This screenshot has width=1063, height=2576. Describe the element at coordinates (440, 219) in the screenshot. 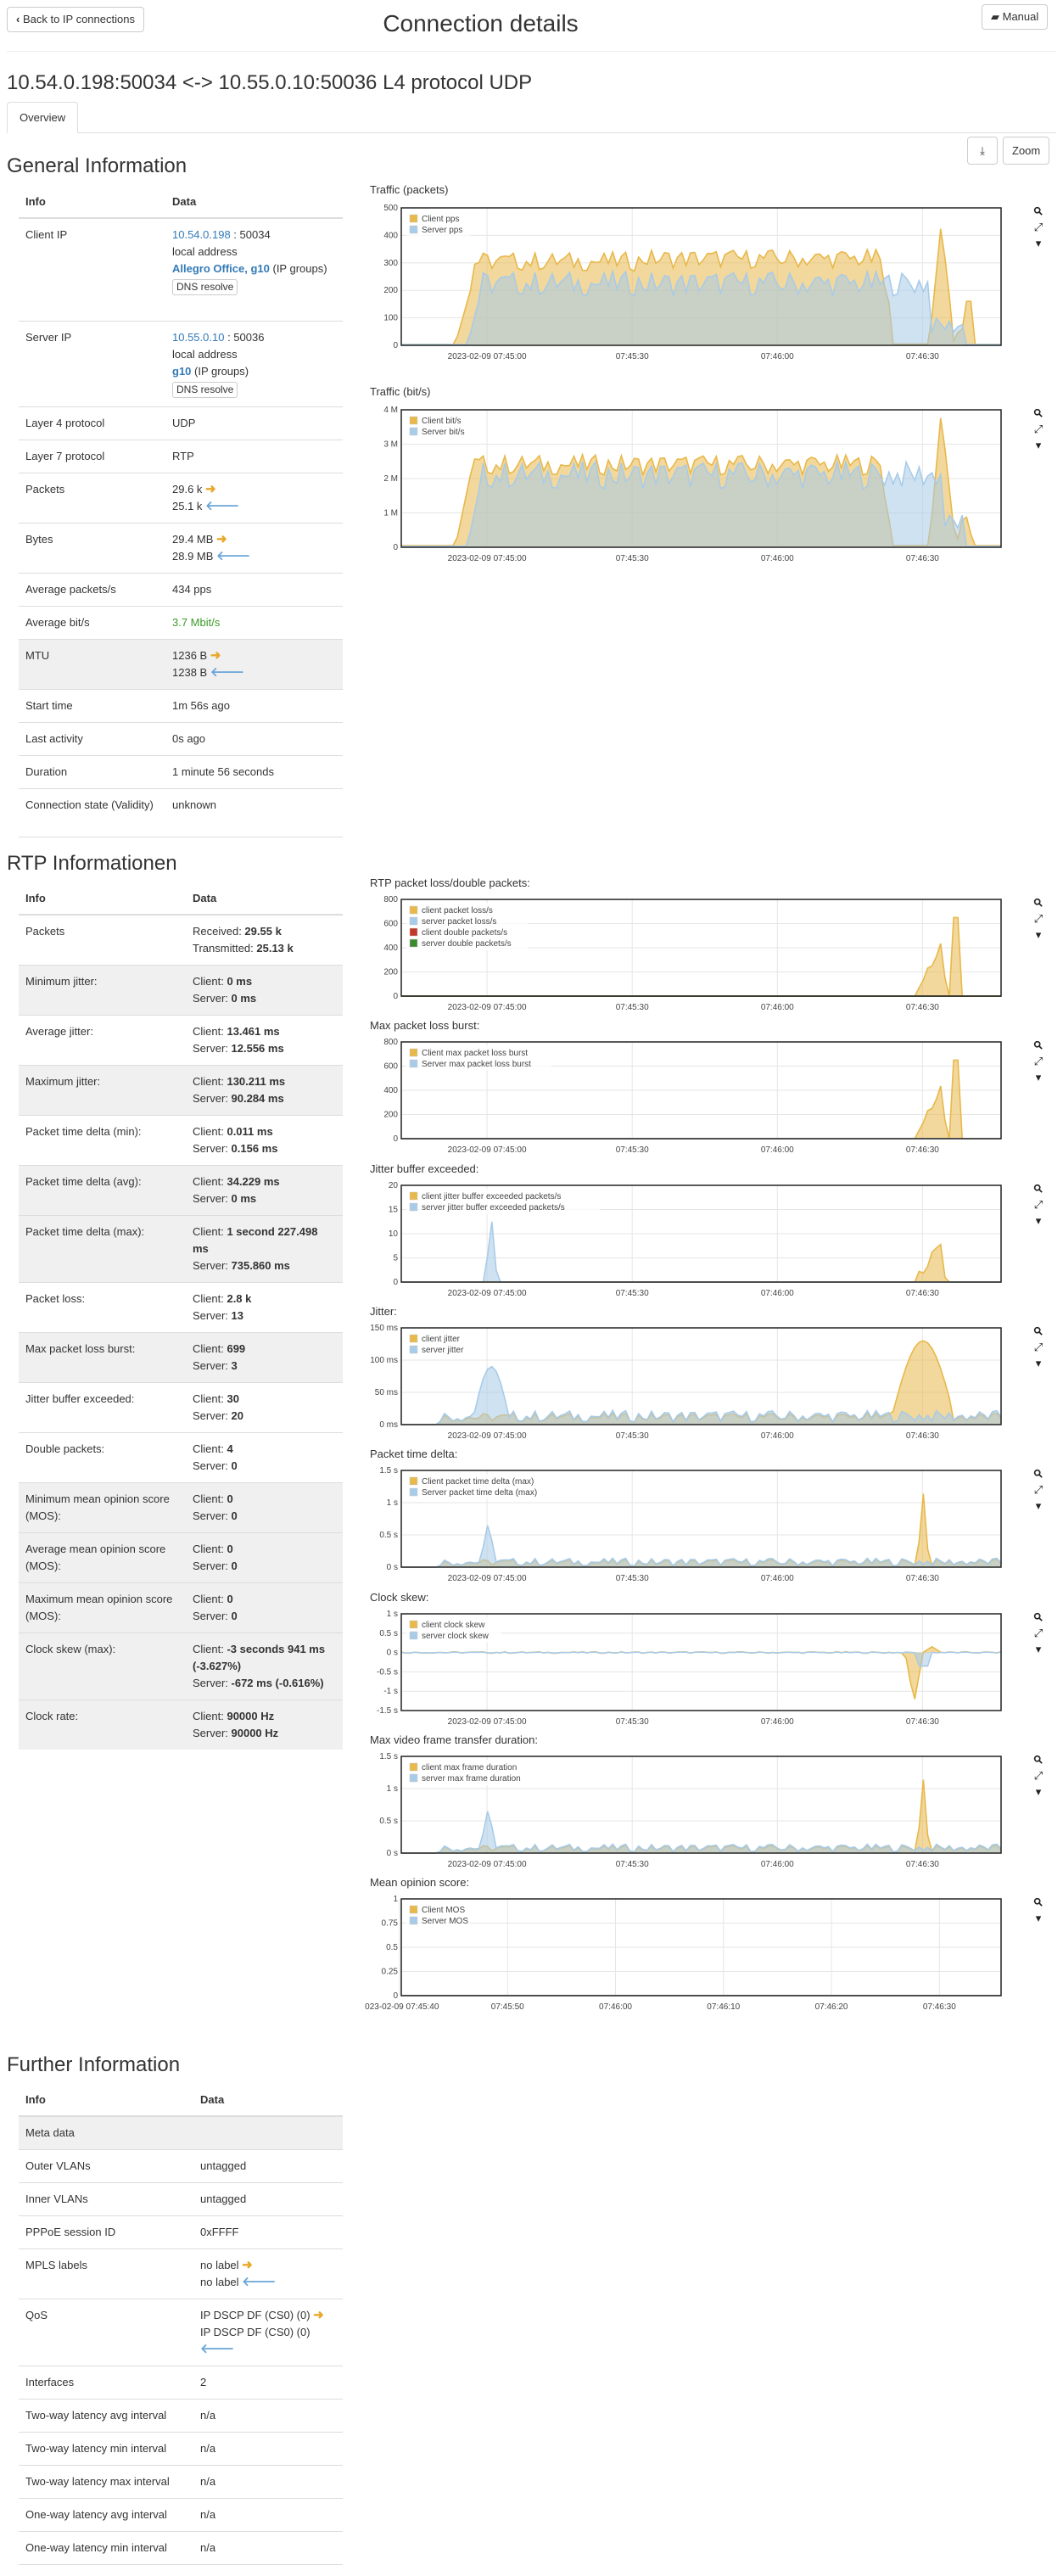

I see `legend-label: Client pps` at that location.